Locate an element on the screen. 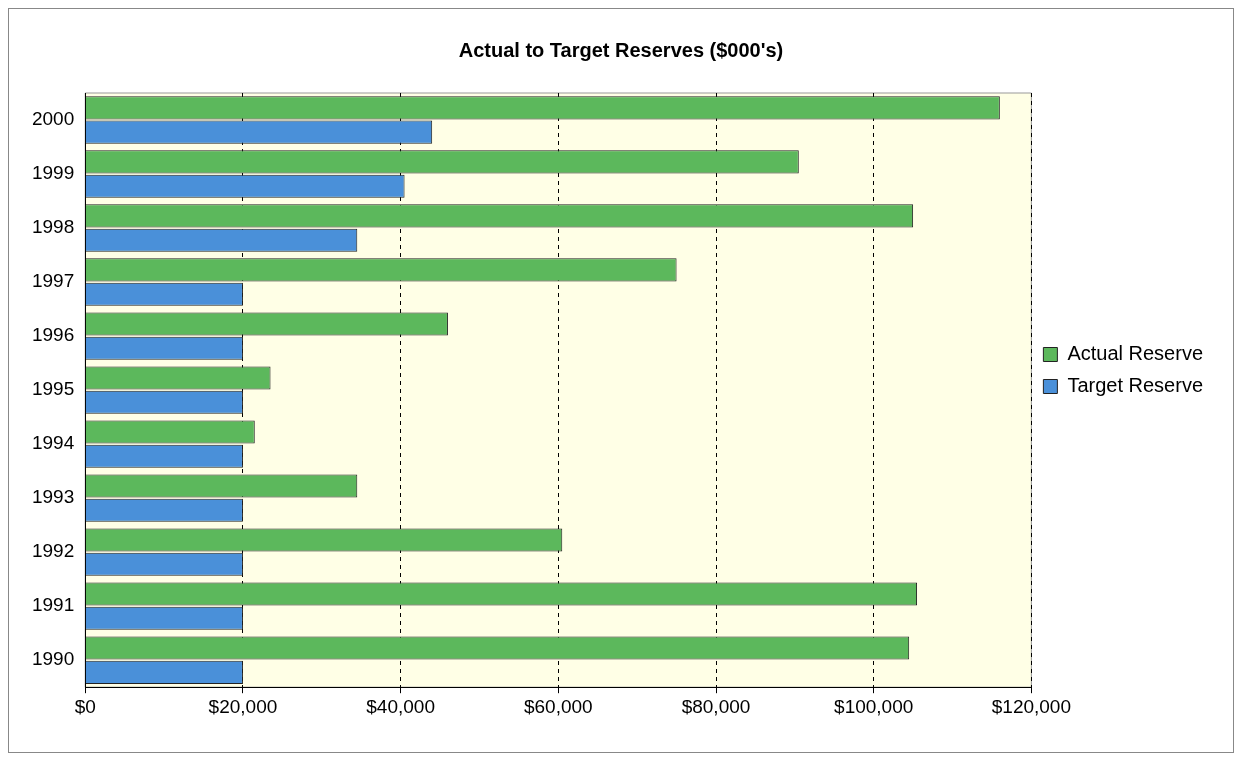 This screenshot has width=1240, height=759. x-tick-label: $80,000 is located at coordinates (716, 706).